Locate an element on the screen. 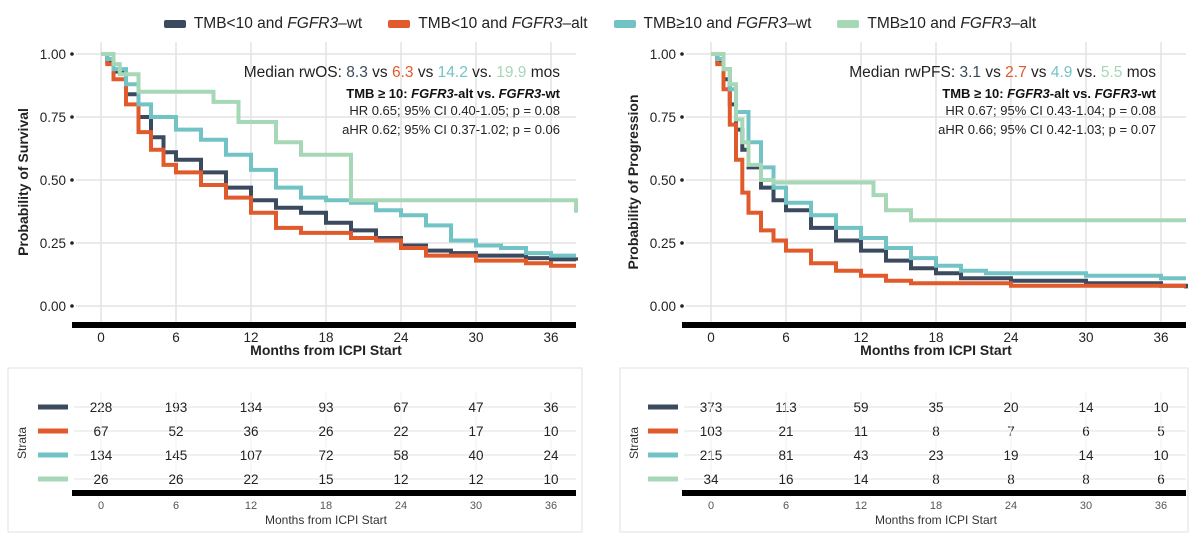 This screenshot has width=1200, height=536. legend-item: TMB<10 and FGFR3–alt is located at coordinates (488, 24).